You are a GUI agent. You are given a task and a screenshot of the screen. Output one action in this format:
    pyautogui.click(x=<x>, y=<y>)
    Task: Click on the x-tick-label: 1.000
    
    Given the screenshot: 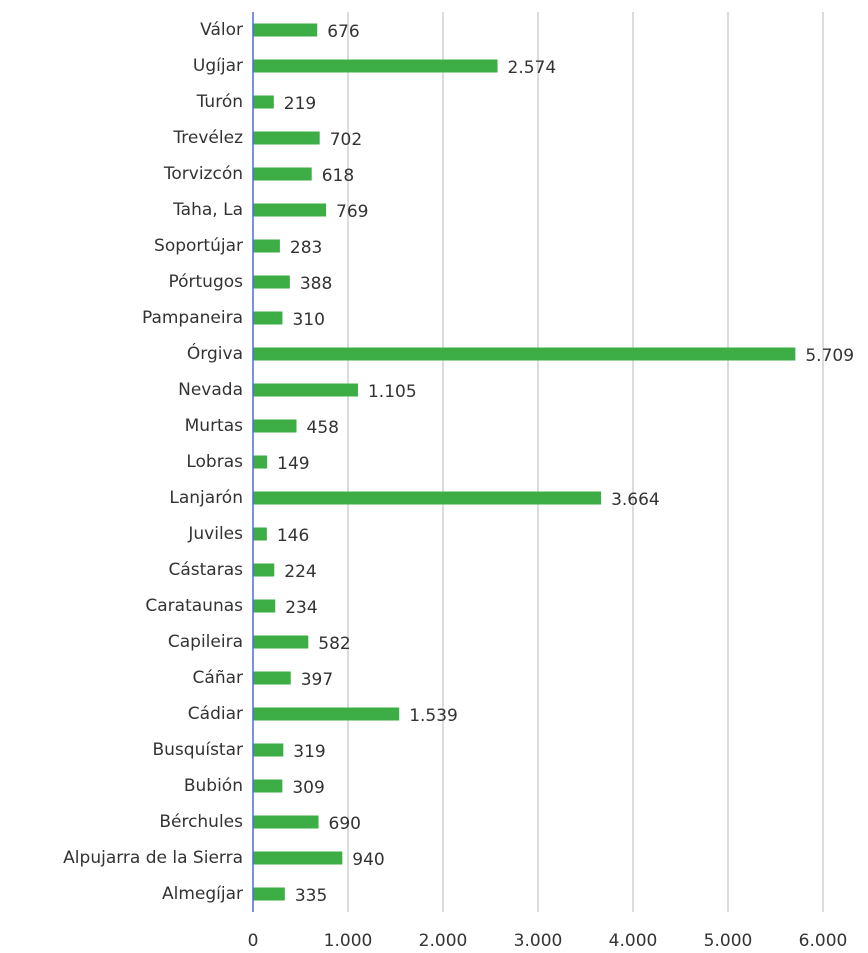 What is the action you would take?
    pyautogui.click(x=348, y=941)
    